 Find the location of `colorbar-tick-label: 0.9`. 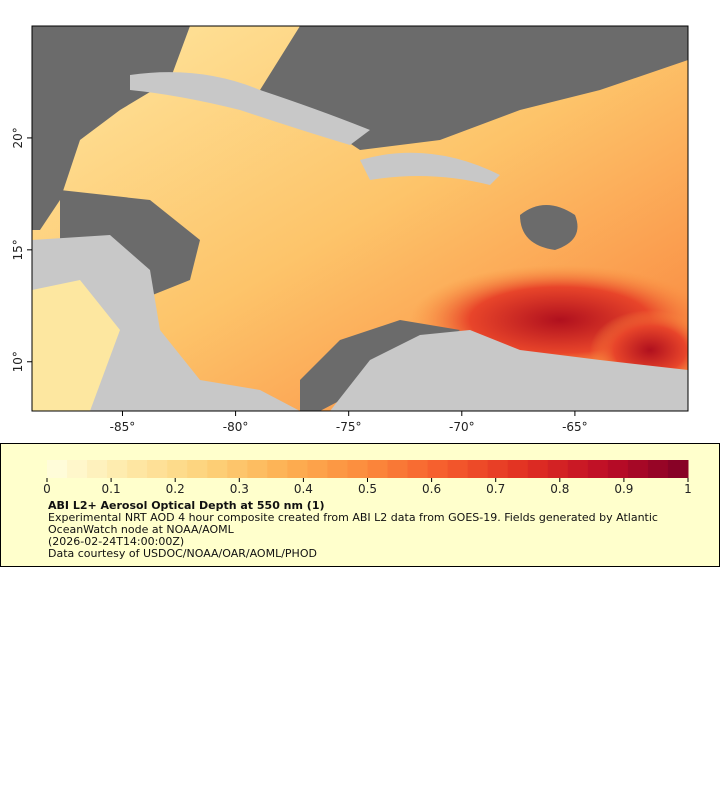

colorbar-tick-label: 0.9 is located at coordinates (623, 489).